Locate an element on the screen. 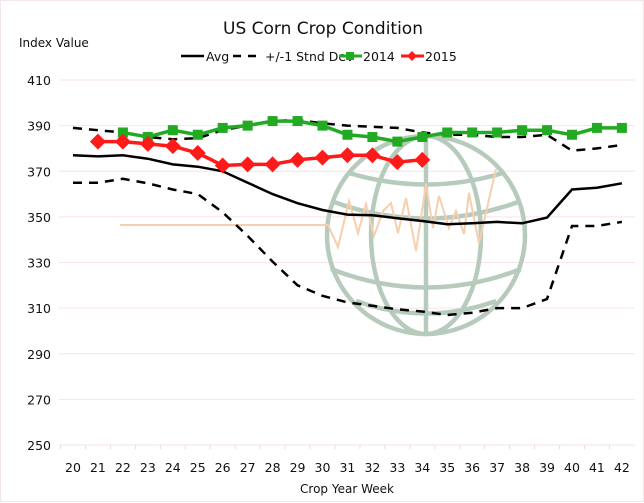 This screenshot has width=644, height=503. legend: Avg +/-1 Stnd Dev 2014 2015 is located at coordinates (319, 56).